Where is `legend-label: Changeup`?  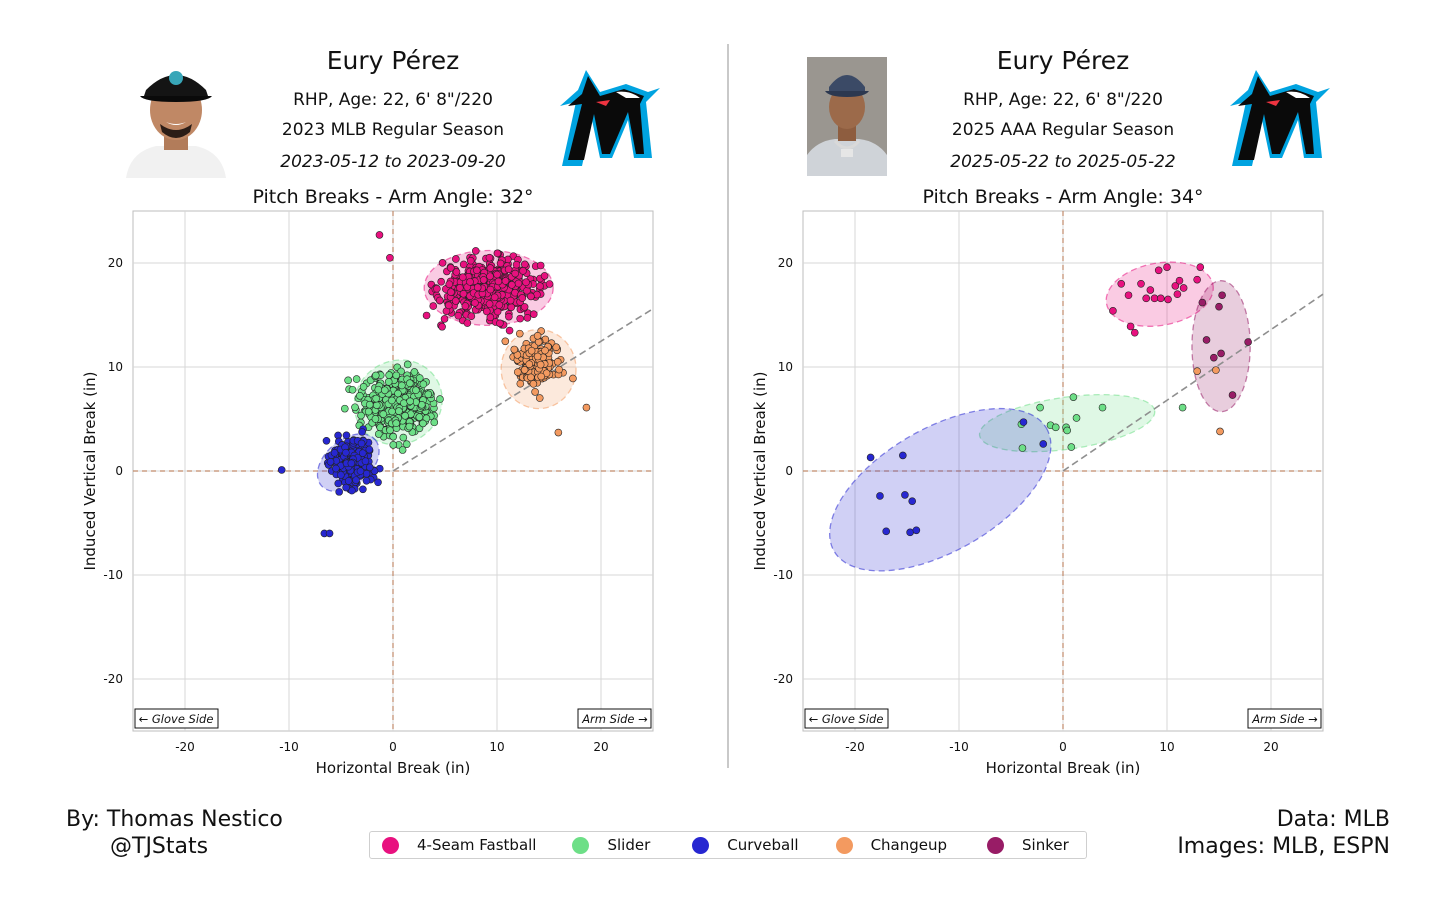 legend-label: Changeup is located at coordinates (909, 845).